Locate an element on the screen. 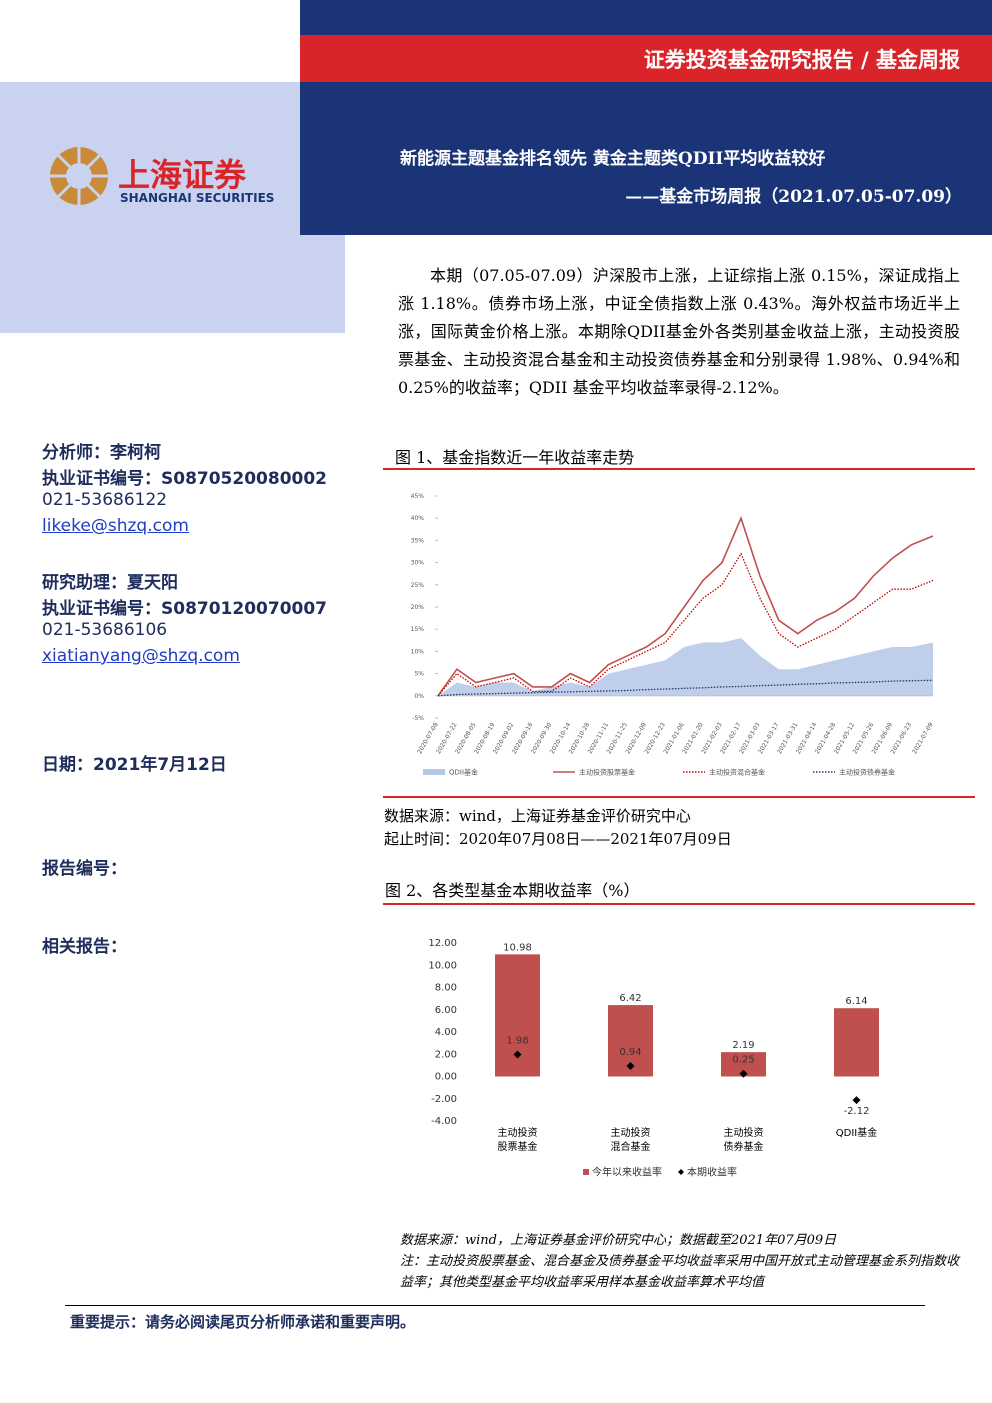  y-tick-label: 10% is located at coordinates (418, 651).